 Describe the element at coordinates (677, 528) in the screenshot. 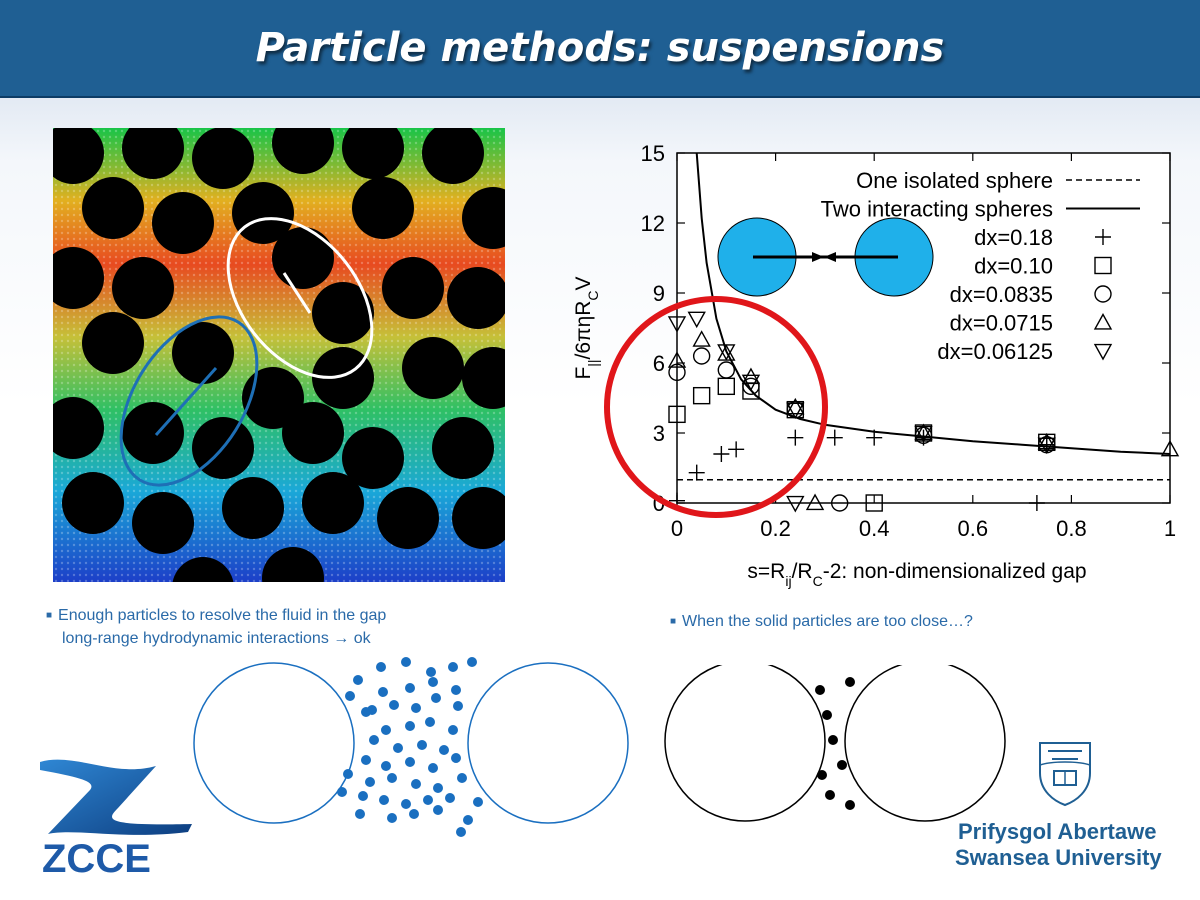

I see `x-tick-label: 0` at that location.